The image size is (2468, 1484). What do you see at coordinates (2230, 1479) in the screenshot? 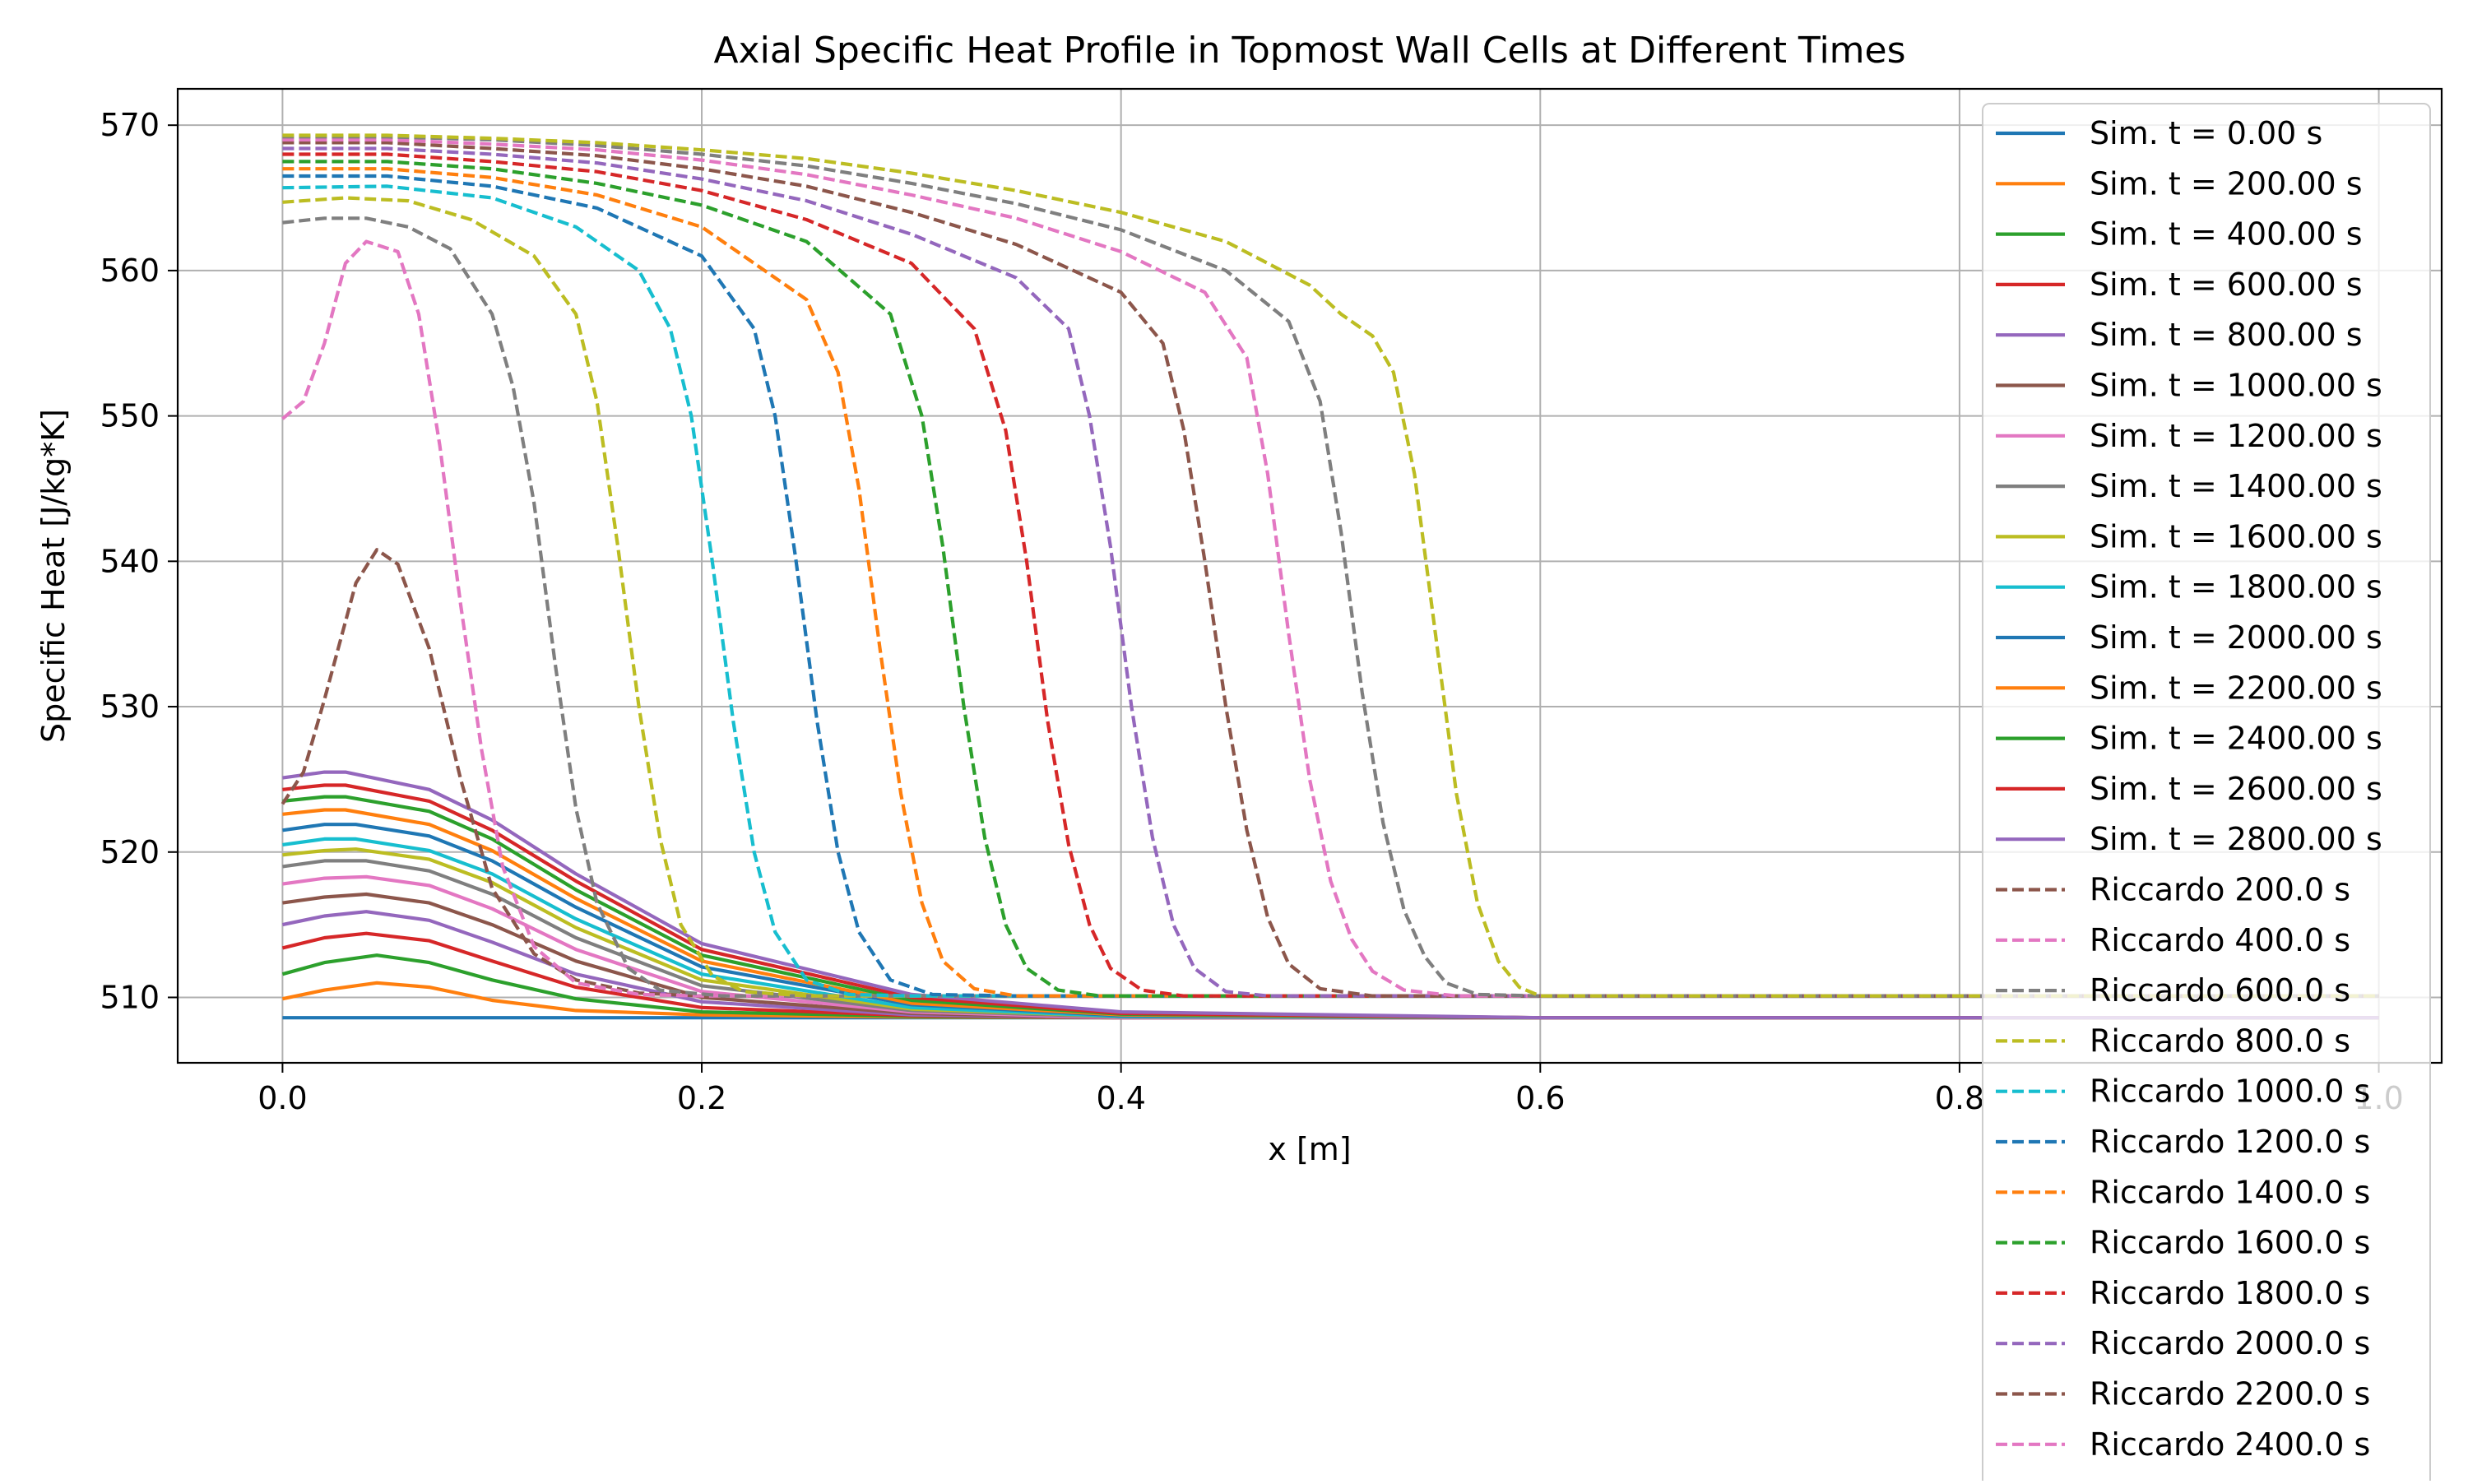
I see `legend-label: Riccardo 2600.0 s` at bounding box center [2230, 1479].